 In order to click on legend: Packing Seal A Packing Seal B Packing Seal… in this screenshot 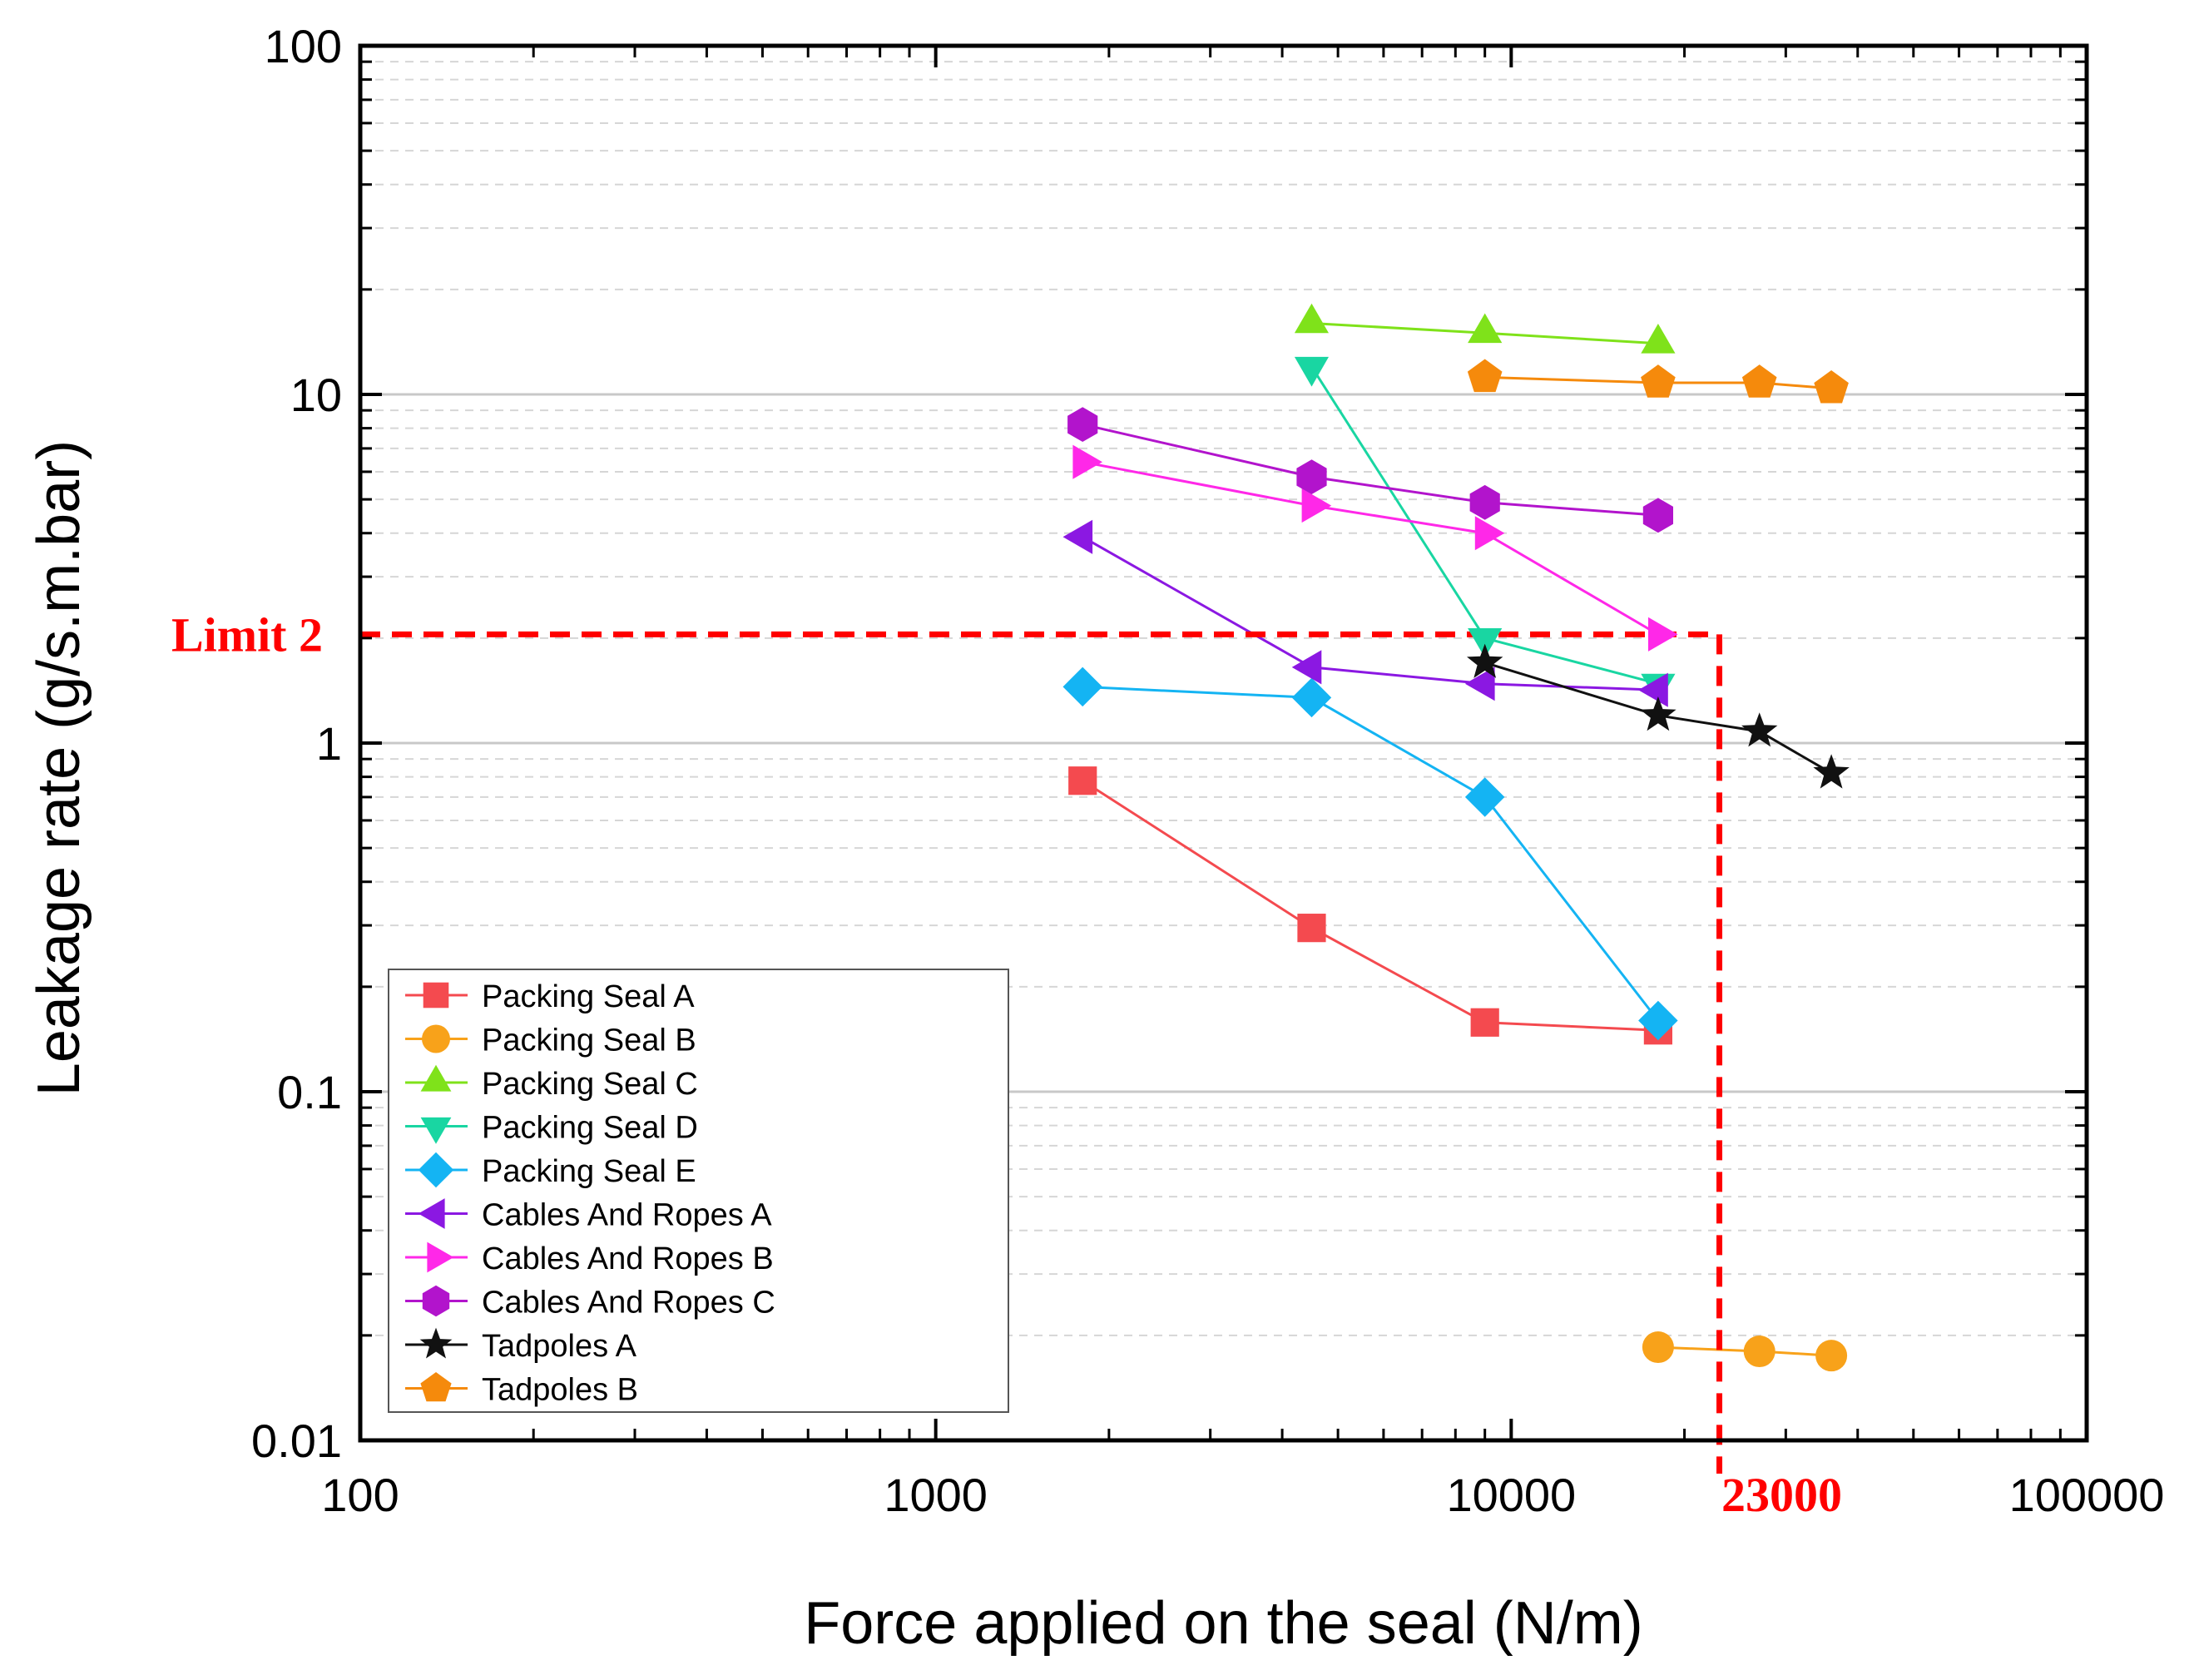, I will do `click(698, 1191)`.